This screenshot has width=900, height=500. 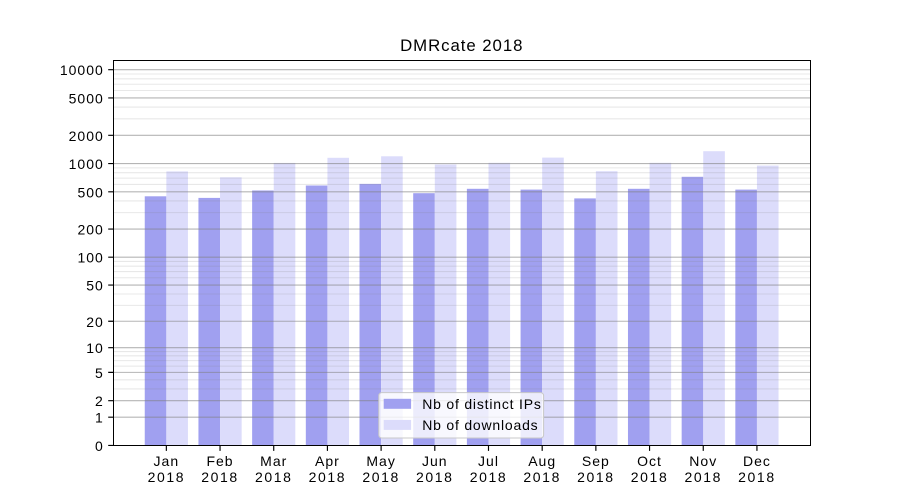 I want to click on svg-text: 2000, so click(x=86, y=136).